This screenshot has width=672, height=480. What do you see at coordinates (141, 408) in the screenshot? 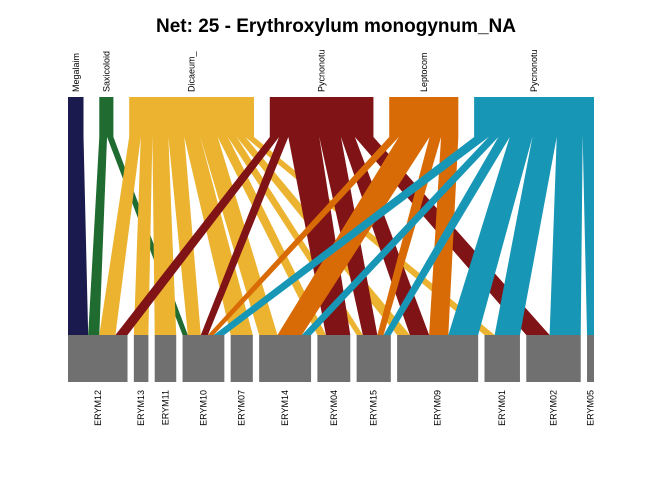
I see `lower-node-label-erym13: ERYM13` at bounding box center [141, 408].